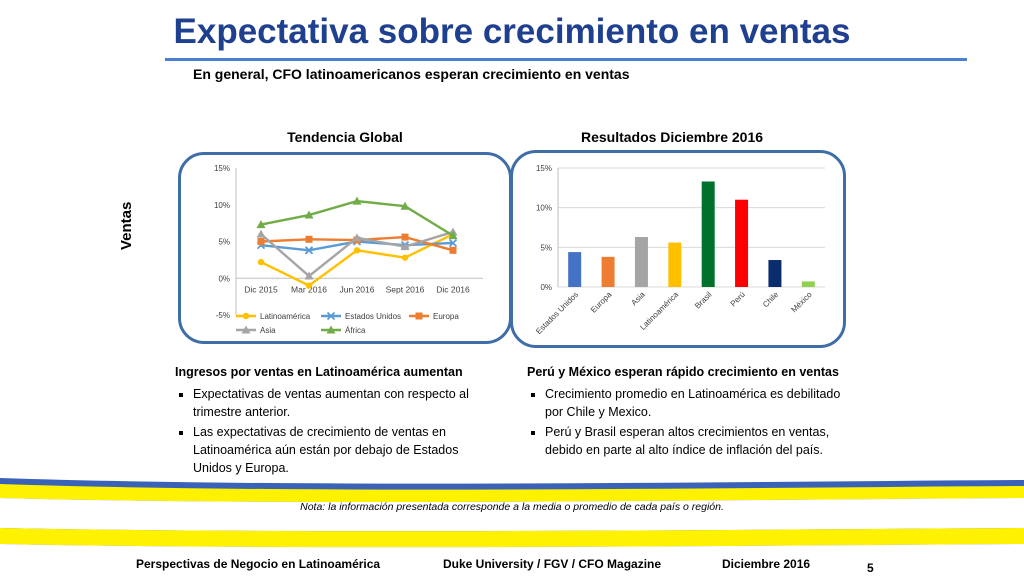 The image size is (1024, 576). Describe the element at coordinates (268, 330) in the screenshot. I see `legend-label: Asia` at that location.